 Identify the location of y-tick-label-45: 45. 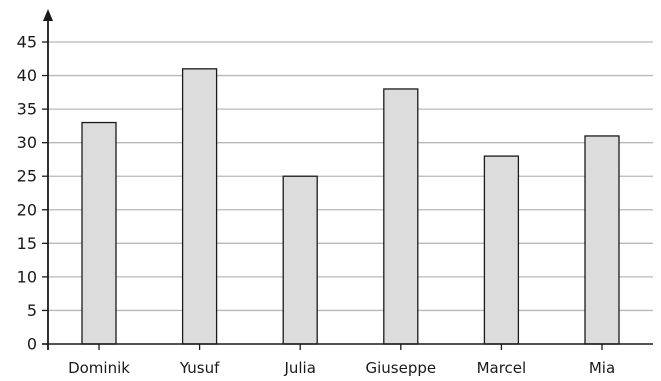
(27, 42).